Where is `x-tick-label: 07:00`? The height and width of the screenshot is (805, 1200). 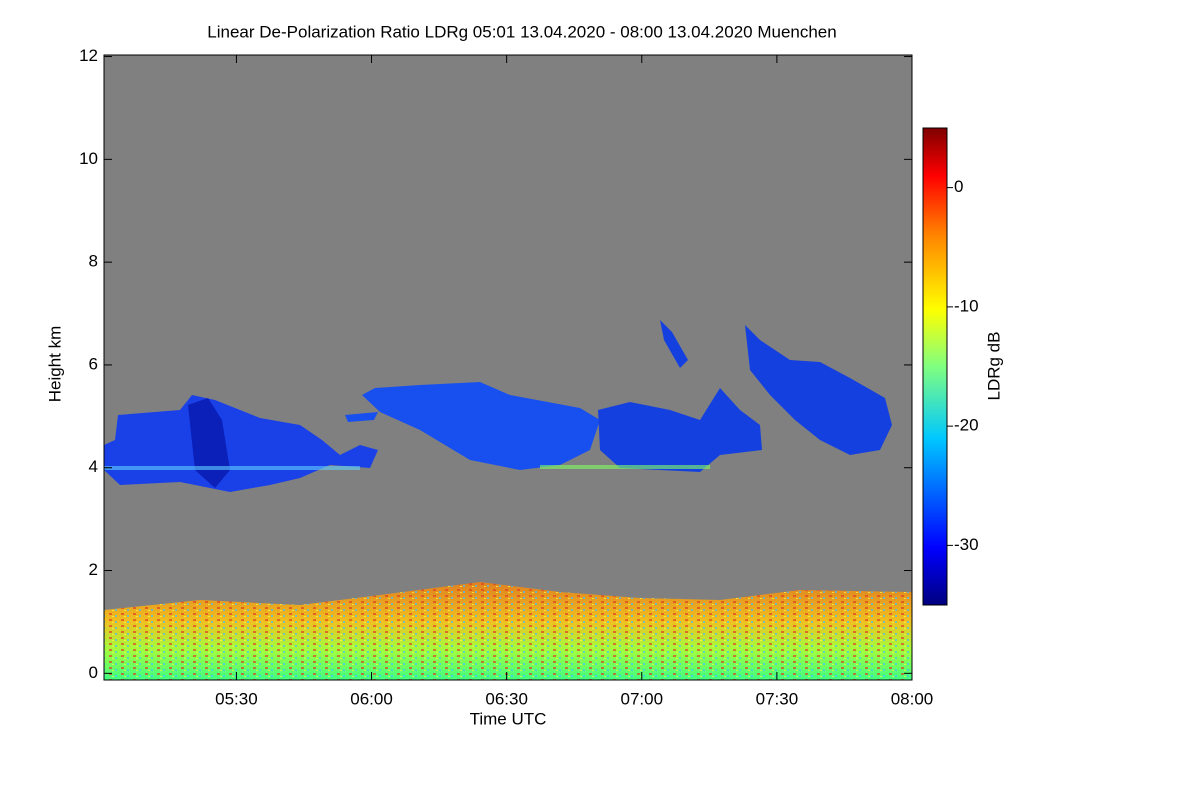 x-tick-label: 07:00 is located at coordinates (641, 698).